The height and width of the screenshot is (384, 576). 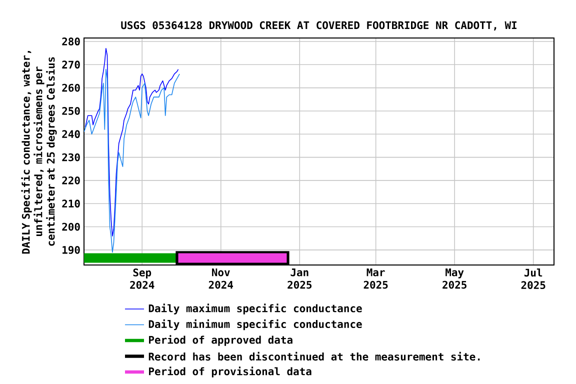 What do you see at coordinates (318, 26) in the screenshot?
I see `chart-title: USGS 05364128 DRYWOOD CREEK AT COVERED FOOTBRIDGE NR CADOTT, WI` at bounding box center [318, 26].